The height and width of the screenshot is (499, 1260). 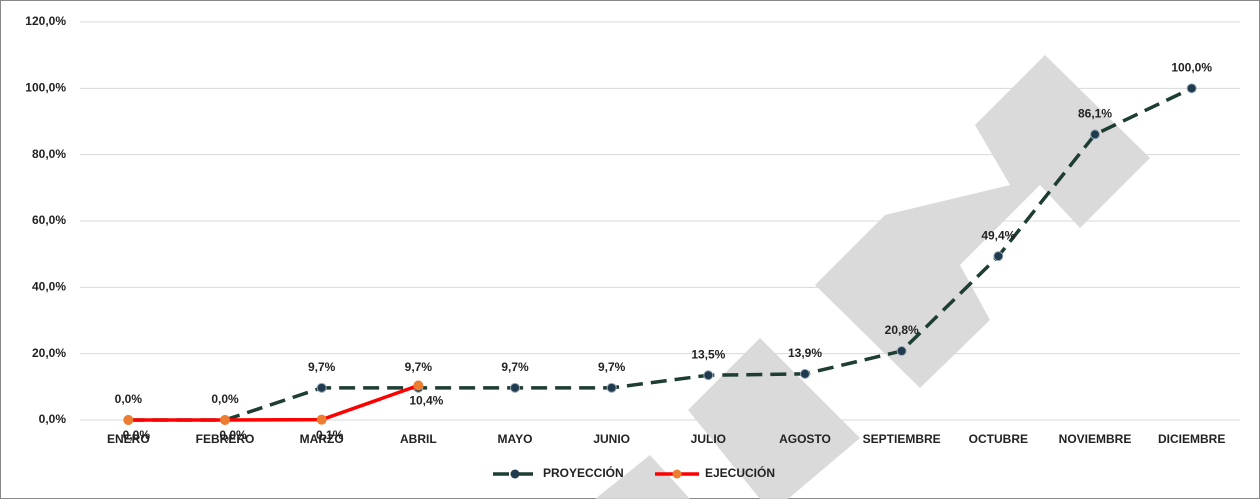 I want to click on data-label: 13,5%, so click(x=708, y=354).